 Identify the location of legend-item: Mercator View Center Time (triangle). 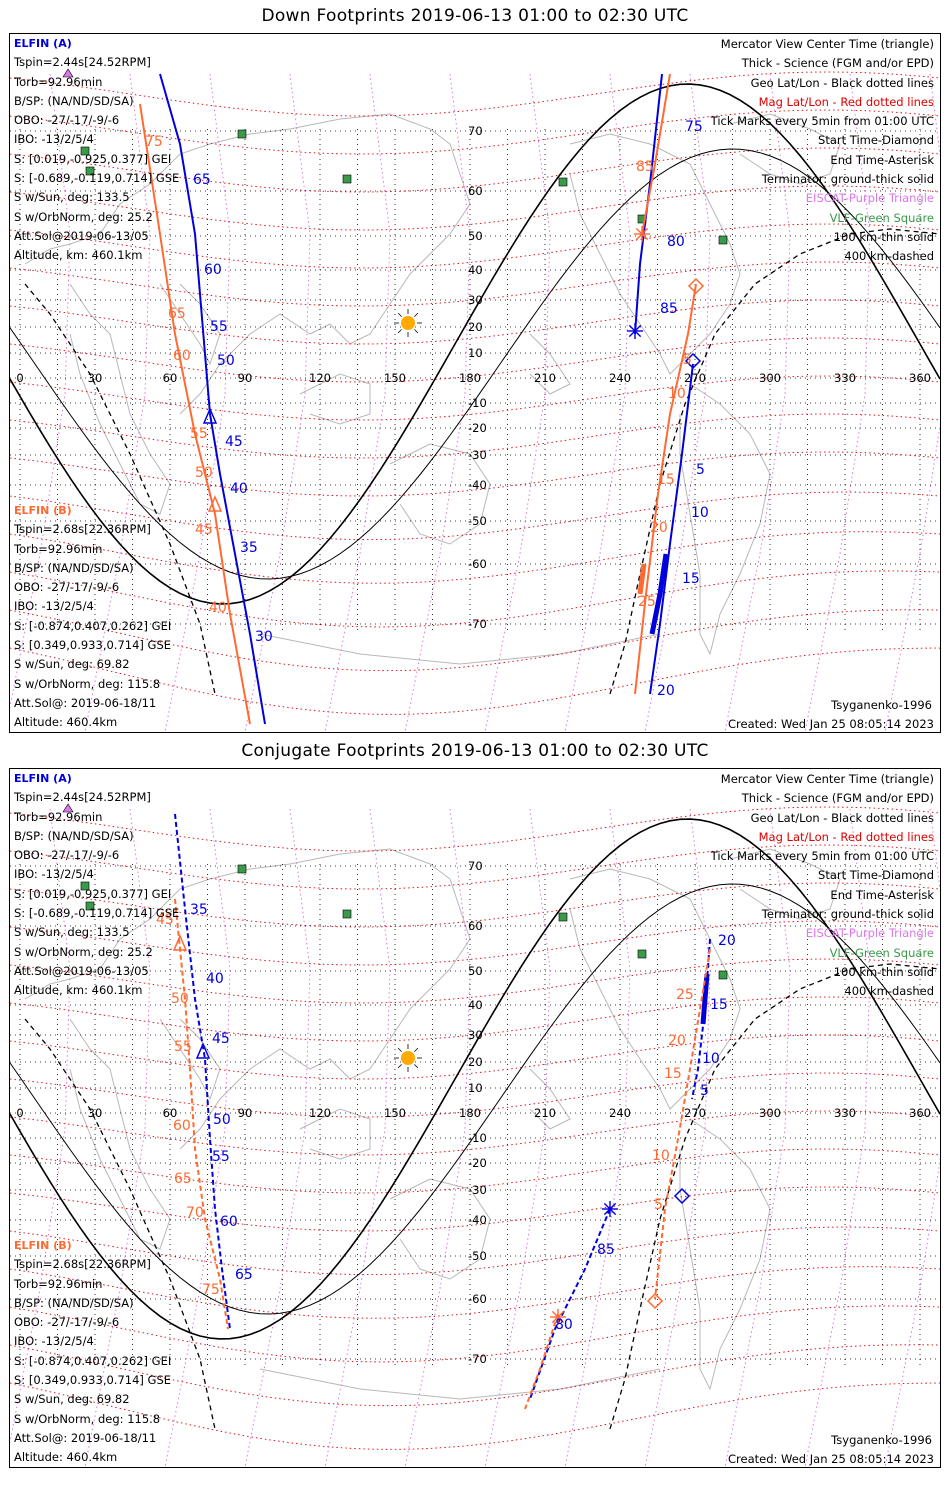
(827, 44).